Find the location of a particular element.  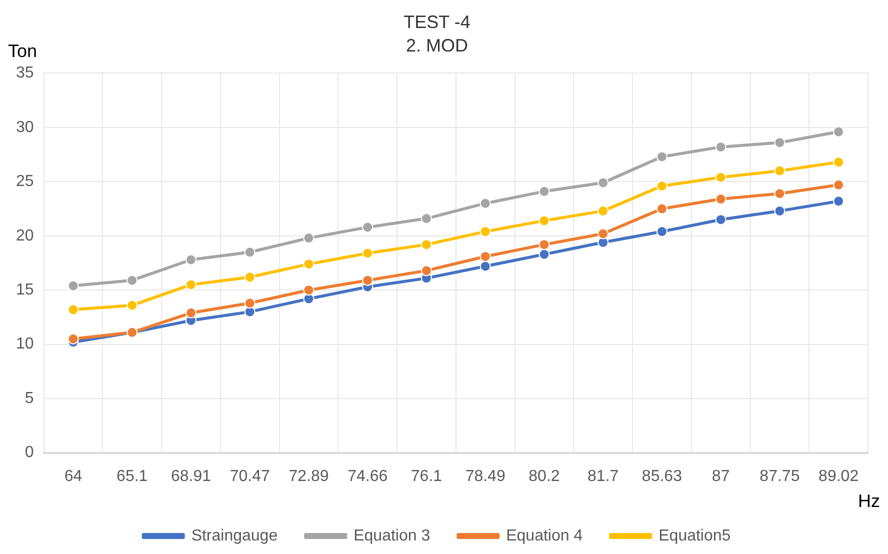

x-tick-label: 74.66 is located at coordinates (368, 476).